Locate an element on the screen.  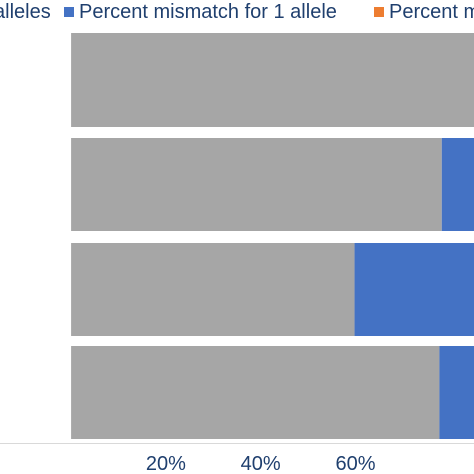
bar-segment-row3-series2 is located at coordinates (414, 289).